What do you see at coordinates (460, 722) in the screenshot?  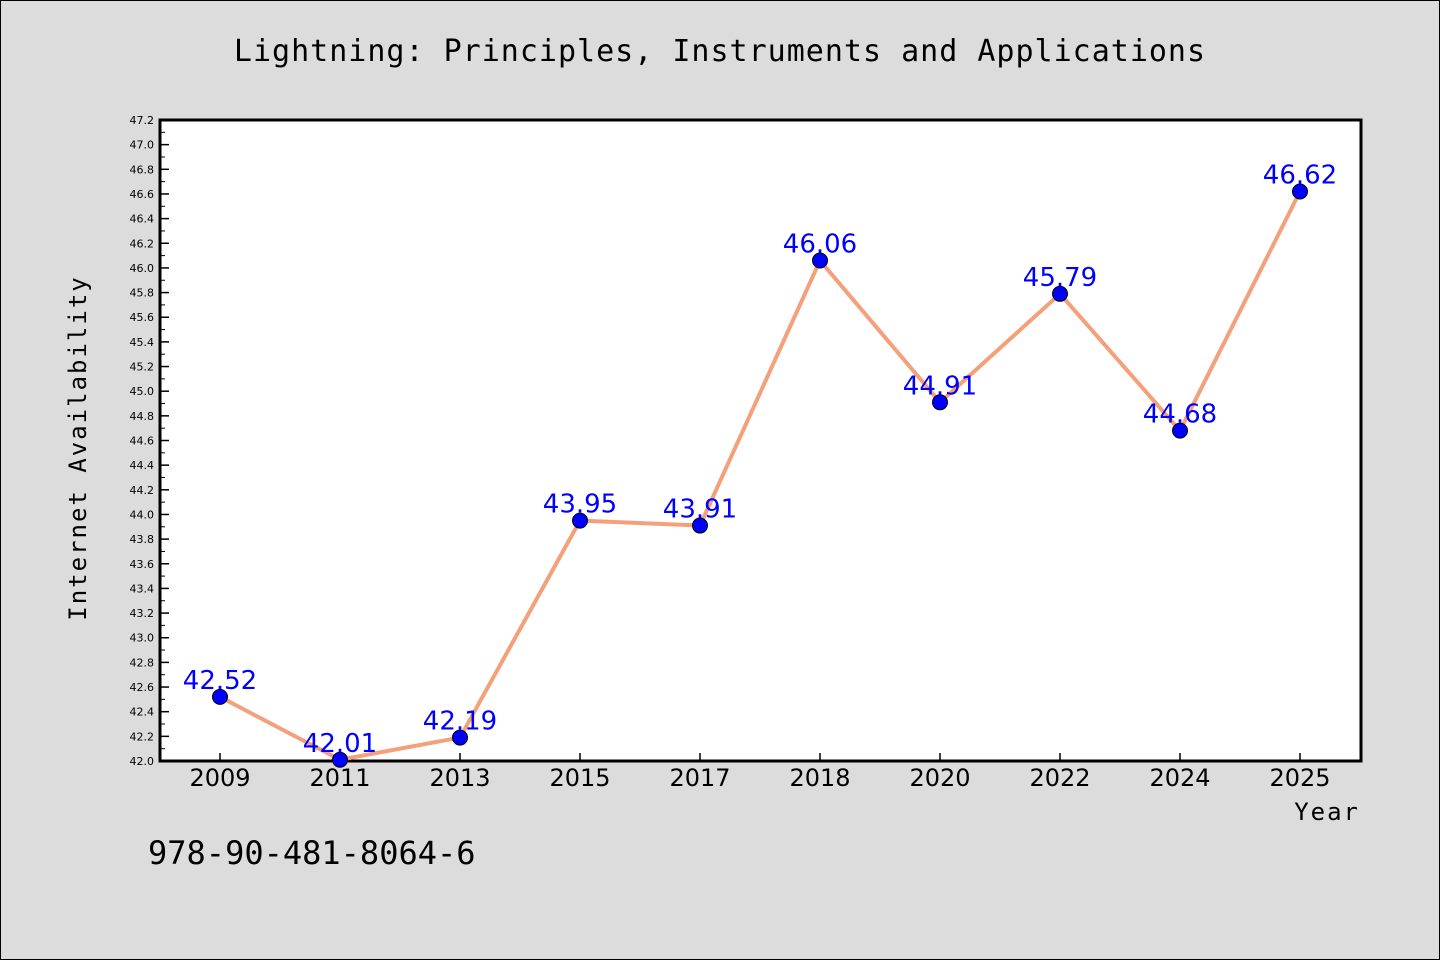 I see `data-label: 42.19` at bounding box center [460, 722].